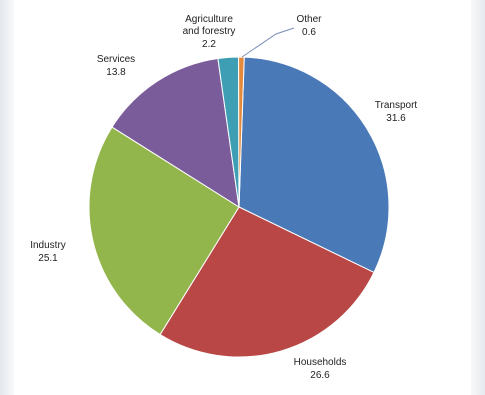  I want to click on label-transport-value: 31.6, so click(396, 118).